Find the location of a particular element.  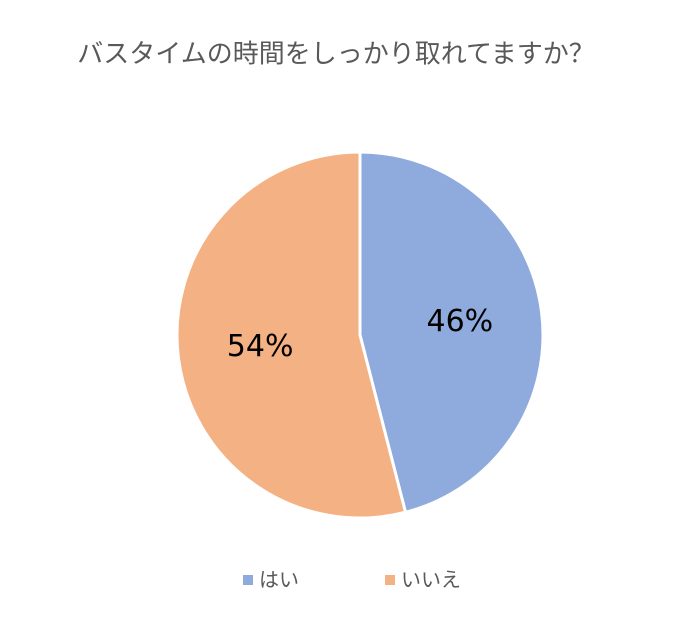

data-label: 54% is located at coordinates (260, 346).